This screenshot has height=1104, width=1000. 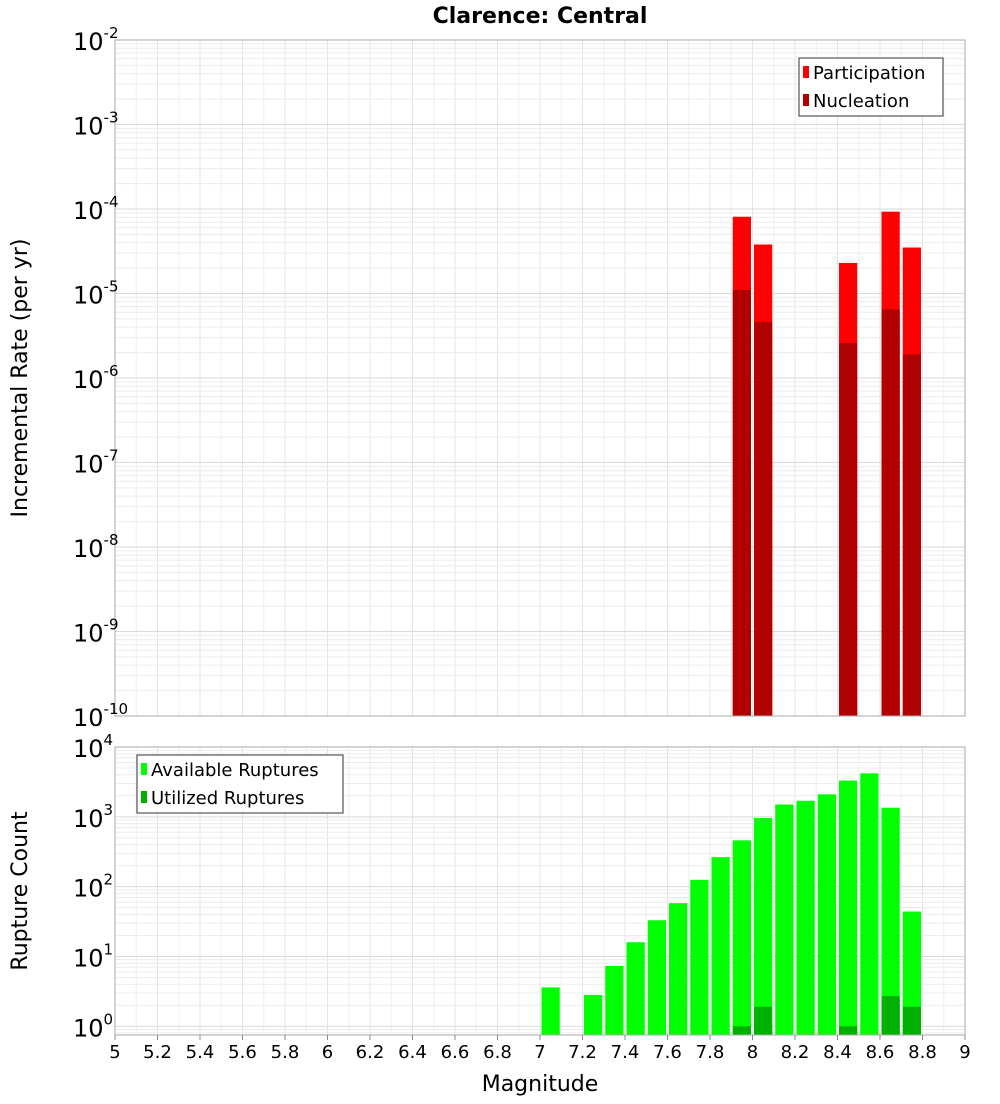 I want to click on y-tick-label: 10⁰, so click(x=93, y=1026).